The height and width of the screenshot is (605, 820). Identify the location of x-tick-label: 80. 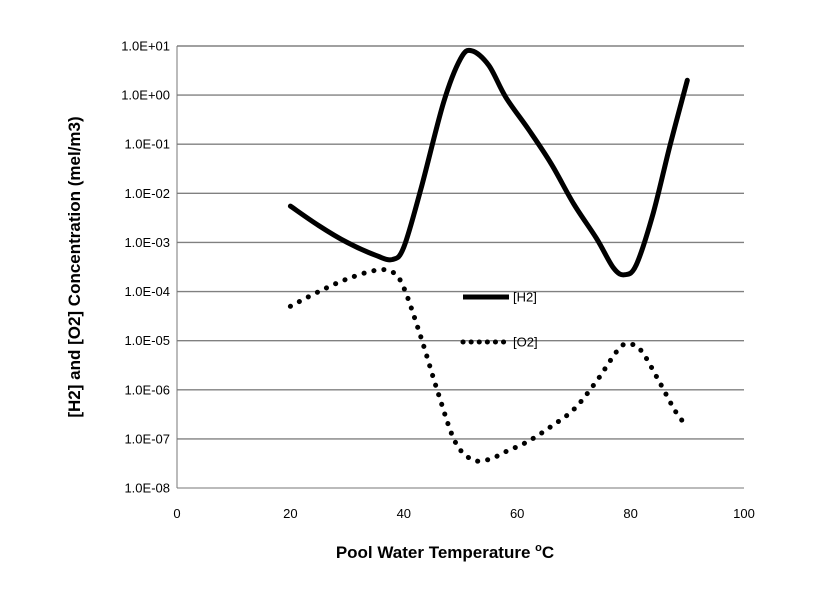
(630, 513).